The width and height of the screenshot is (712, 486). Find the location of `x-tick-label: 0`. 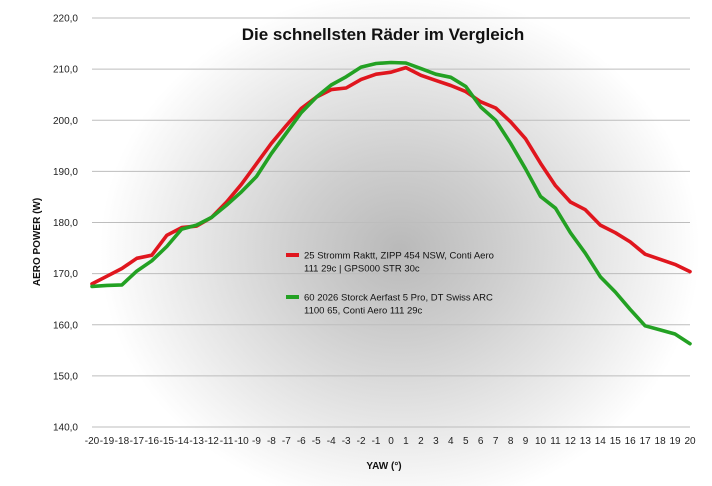

x-tick-label: 0 is located at coordinates (391, 441).